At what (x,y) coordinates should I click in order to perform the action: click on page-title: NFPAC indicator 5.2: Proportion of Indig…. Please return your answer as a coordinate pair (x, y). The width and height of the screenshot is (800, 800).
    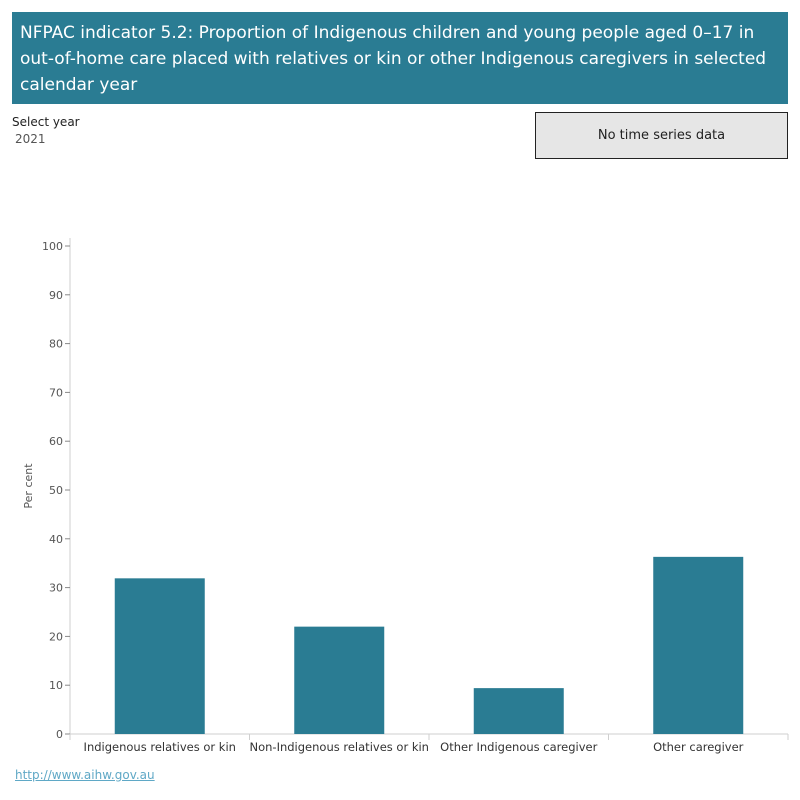
    Looking at the image, I should click on (393, 59).